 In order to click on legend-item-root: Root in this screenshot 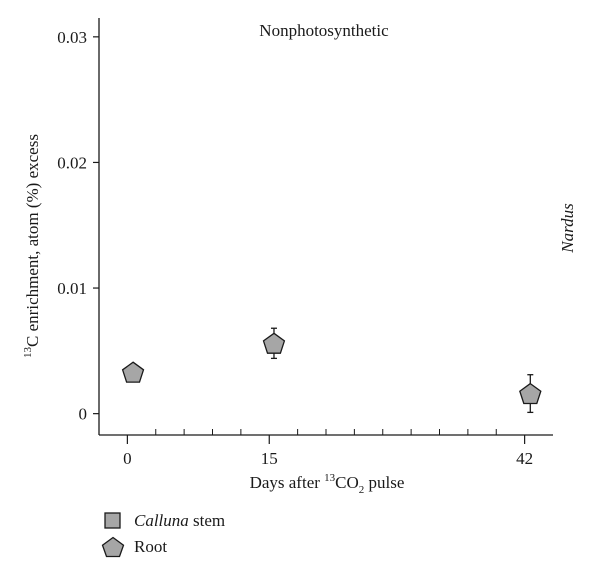, I will do `click(162, 547)`.